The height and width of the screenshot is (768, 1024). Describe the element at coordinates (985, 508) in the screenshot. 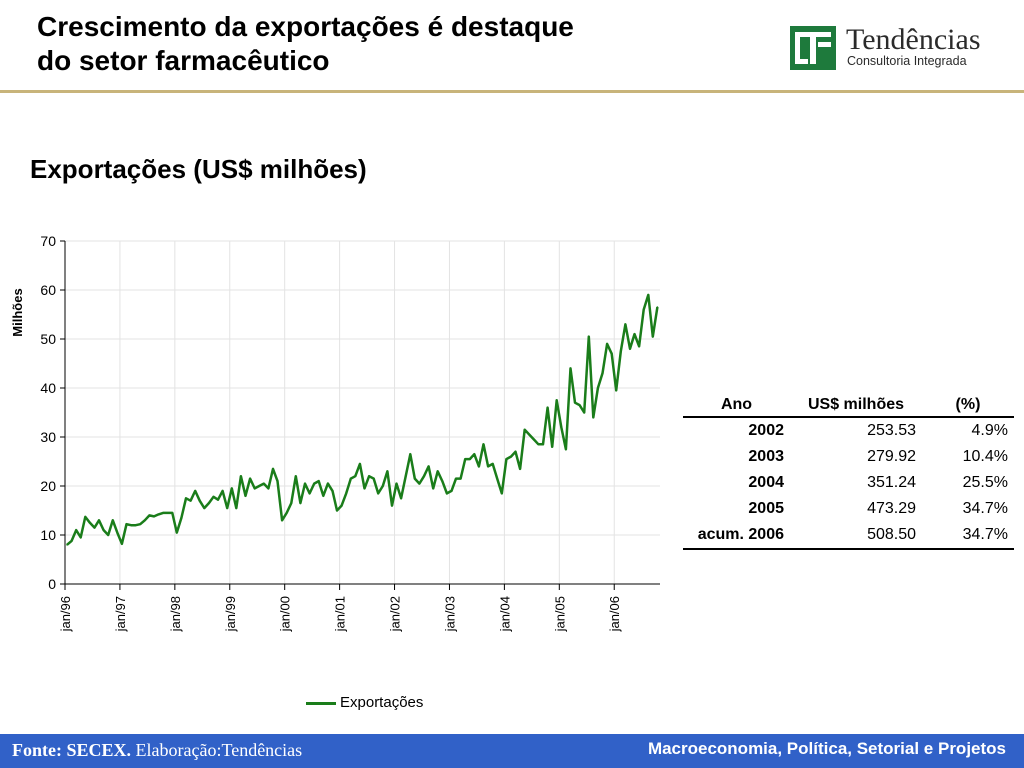

I see `cell-percent: 34.7%` at that location.